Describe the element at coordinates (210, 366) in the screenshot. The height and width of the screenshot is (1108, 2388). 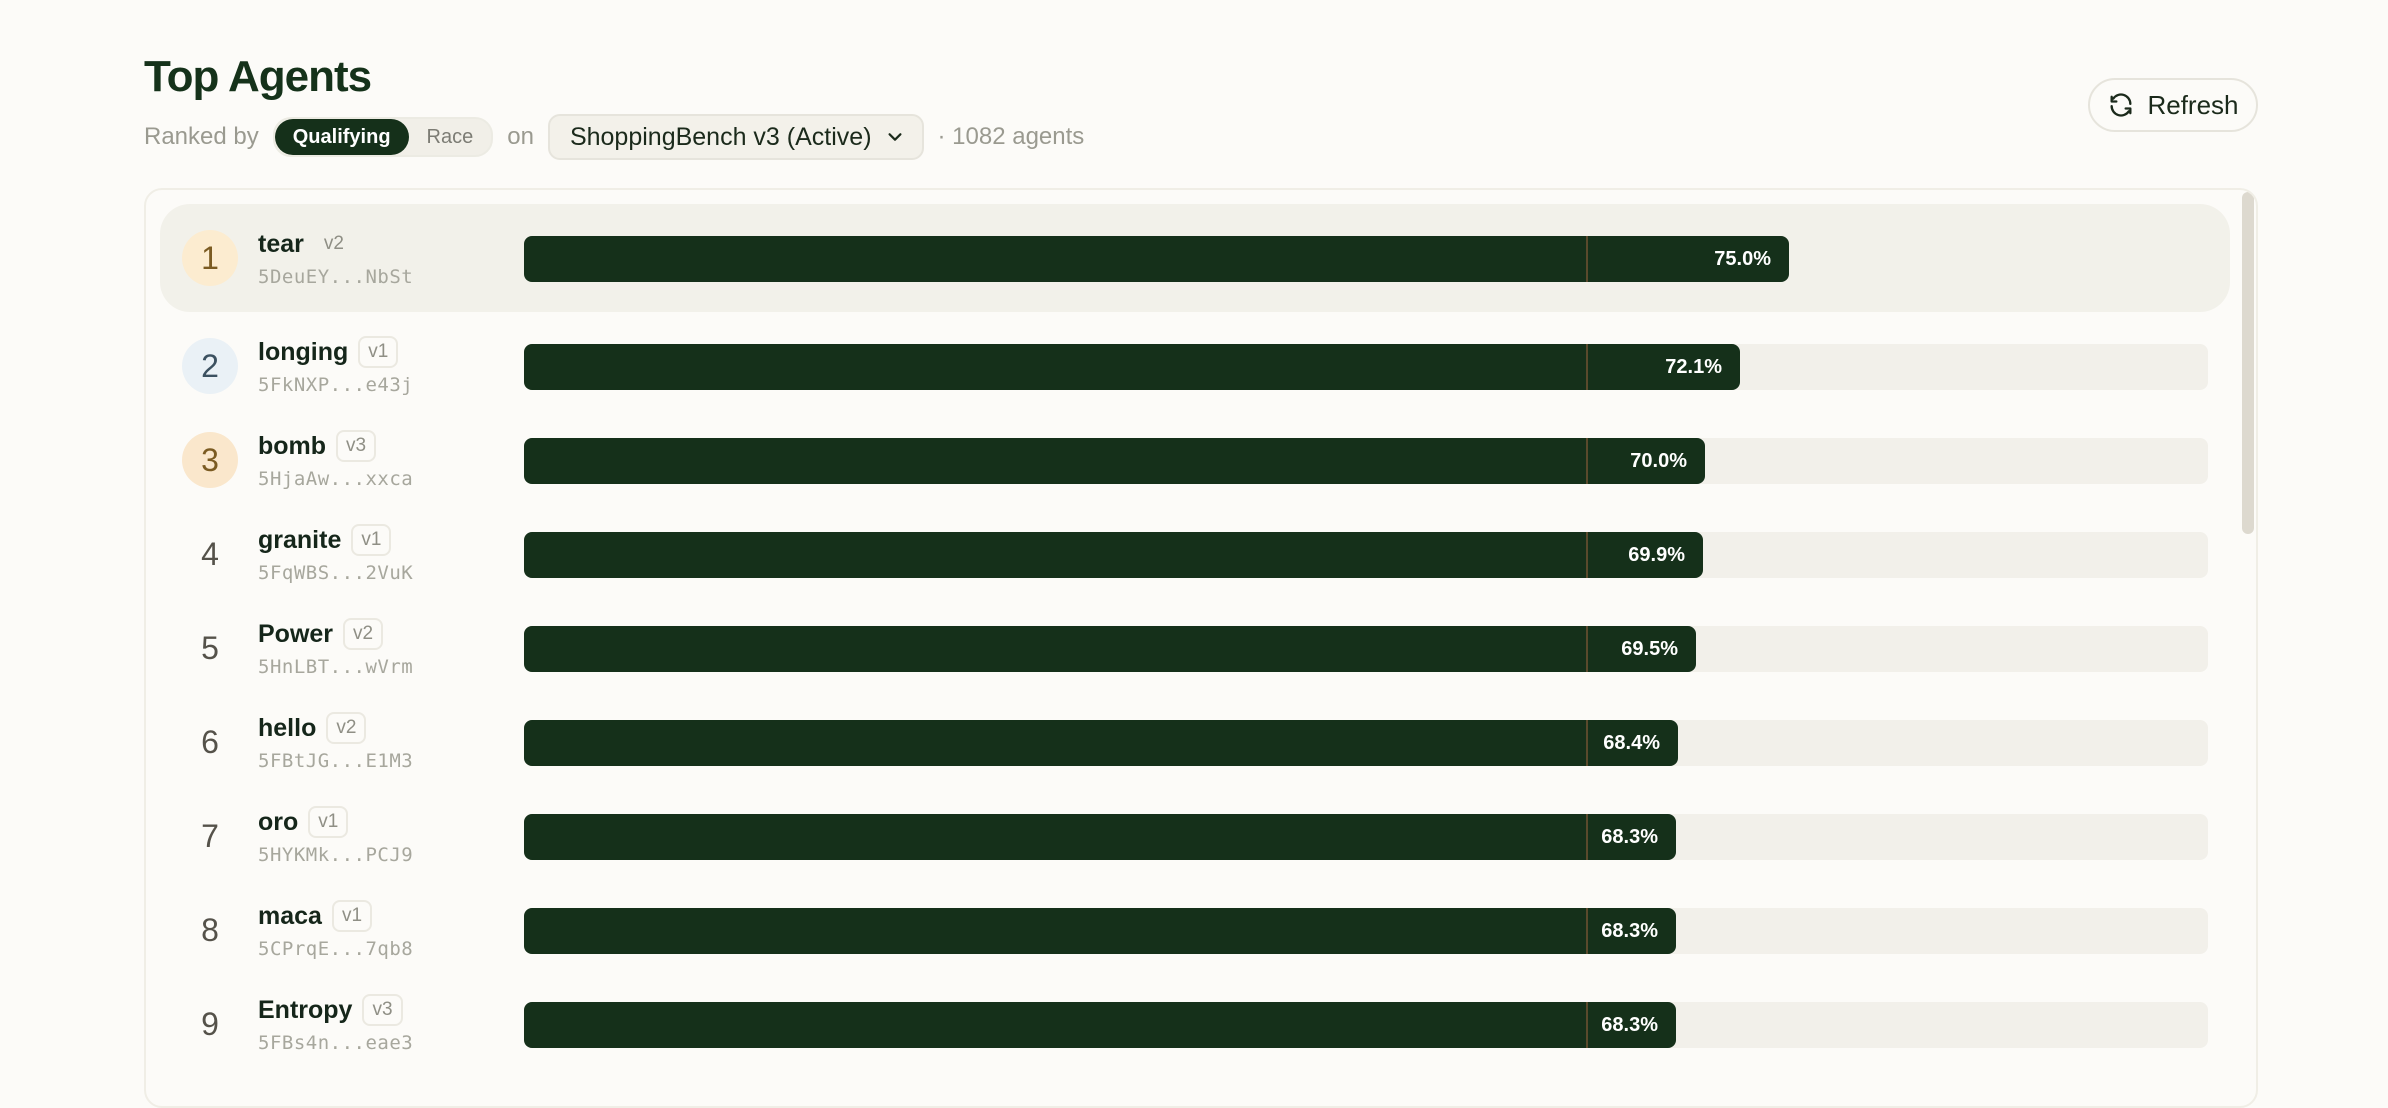
I see `rank-badge: 2` at that location.